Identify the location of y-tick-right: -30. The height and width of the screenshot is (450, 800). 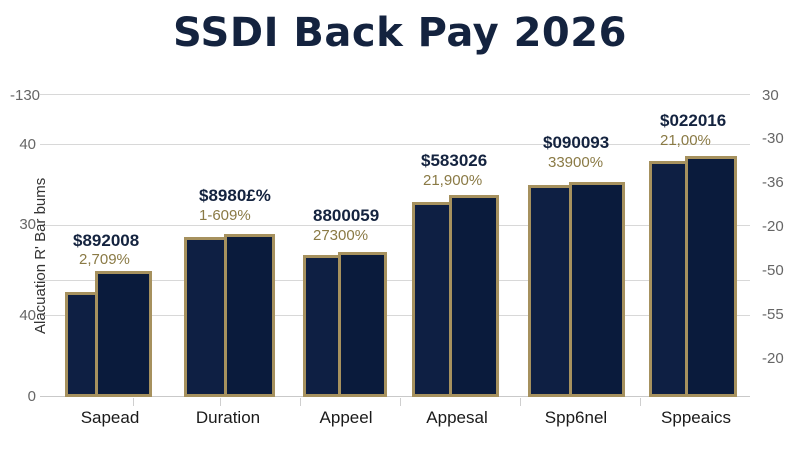
(773, 138).